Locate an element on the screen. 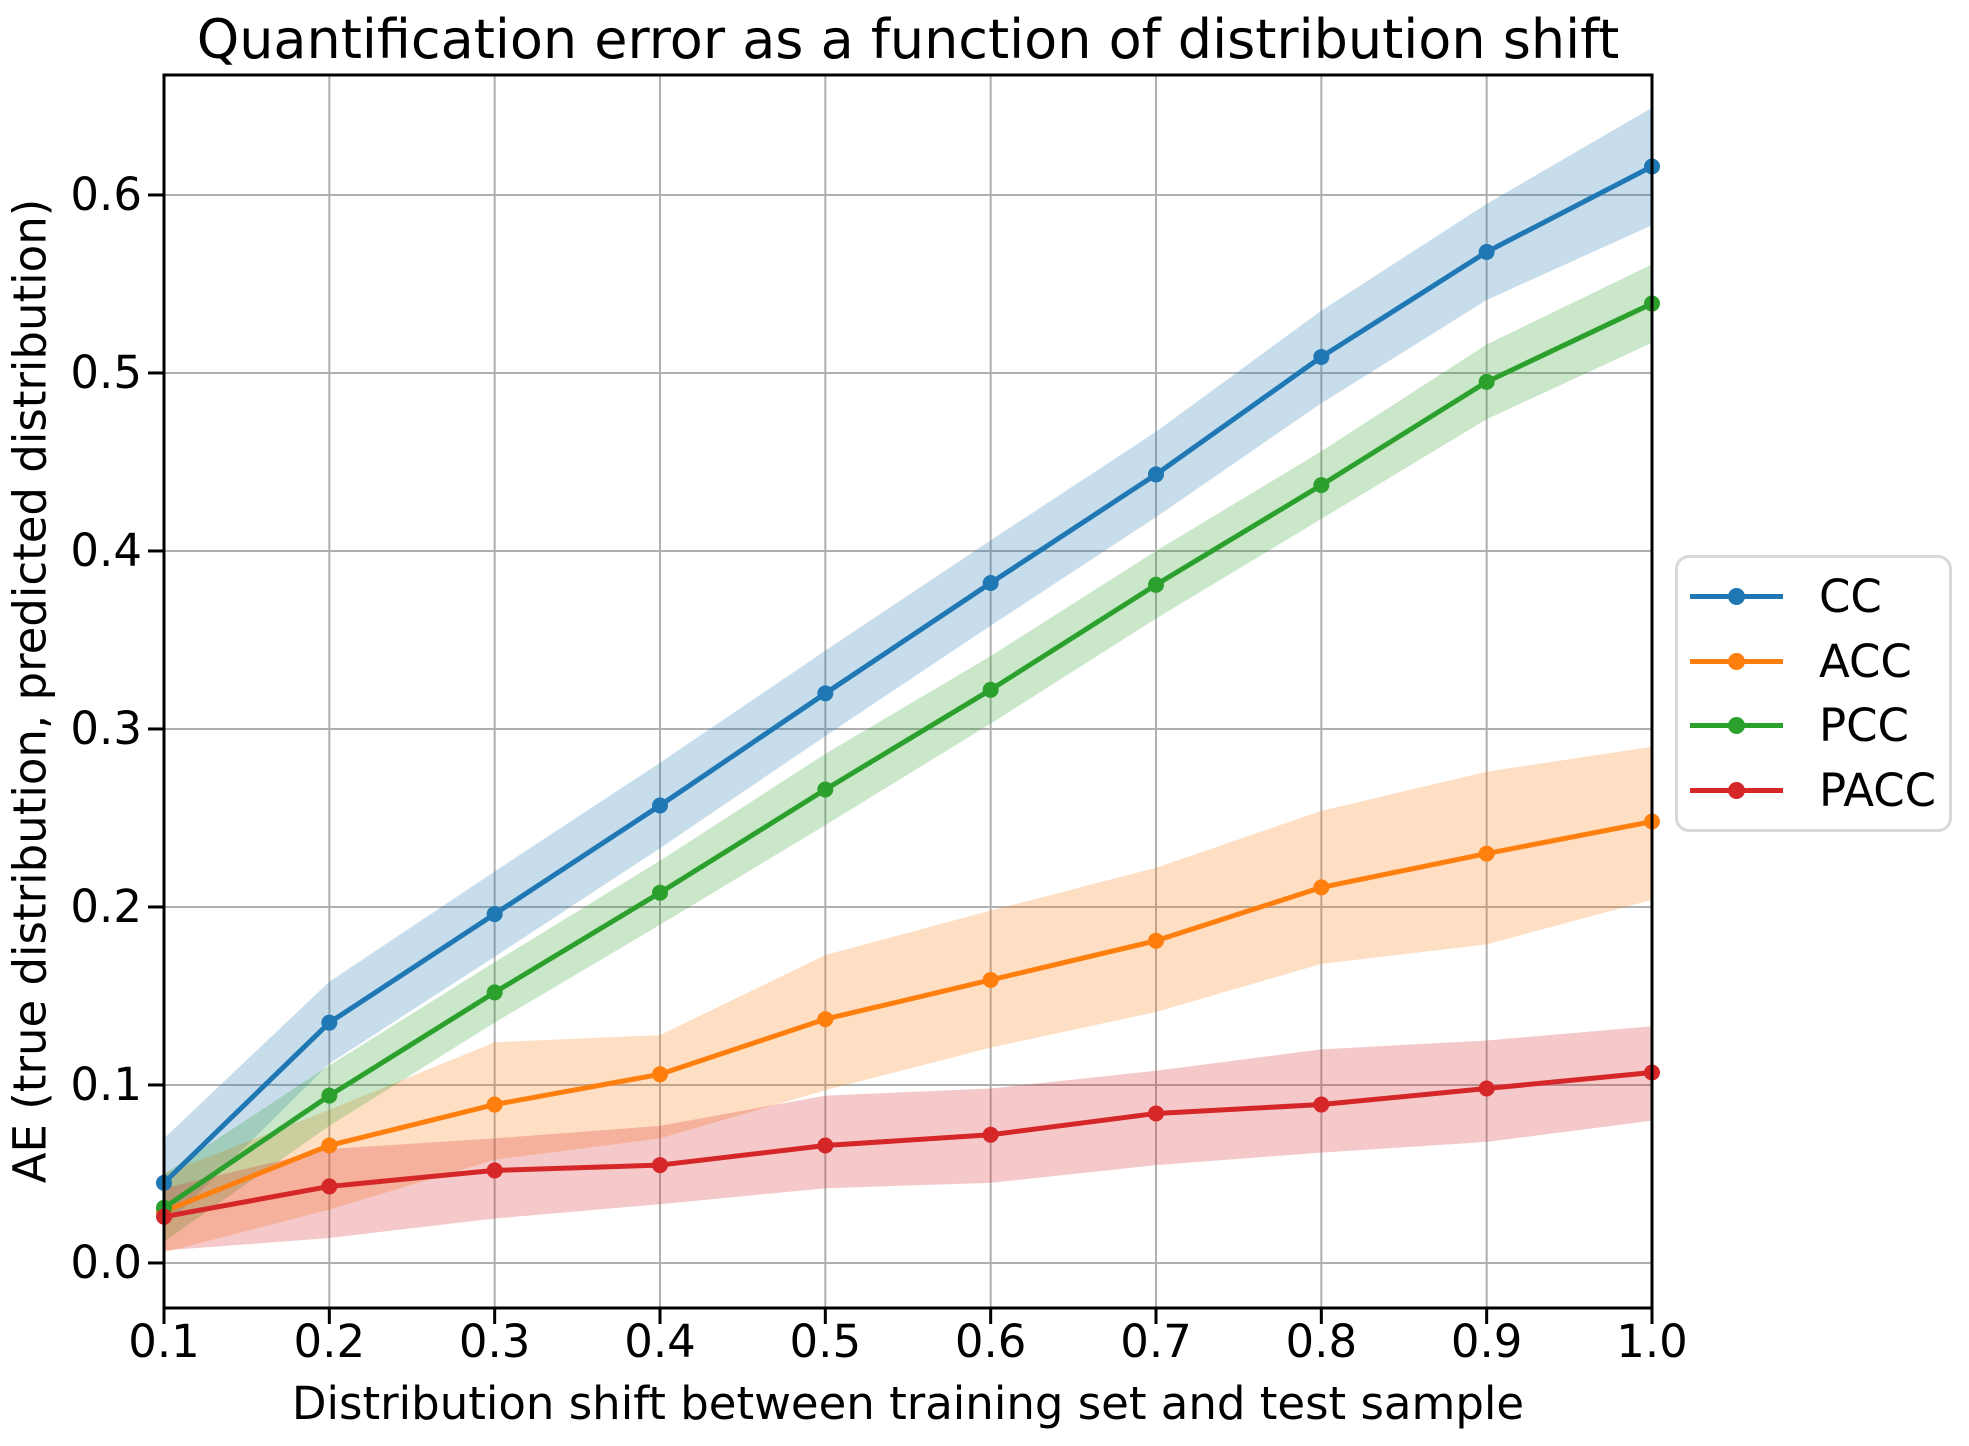 The image size is (1969, 1446). x-tick-label: 0.8 is located at coordinates (1321, 1341).